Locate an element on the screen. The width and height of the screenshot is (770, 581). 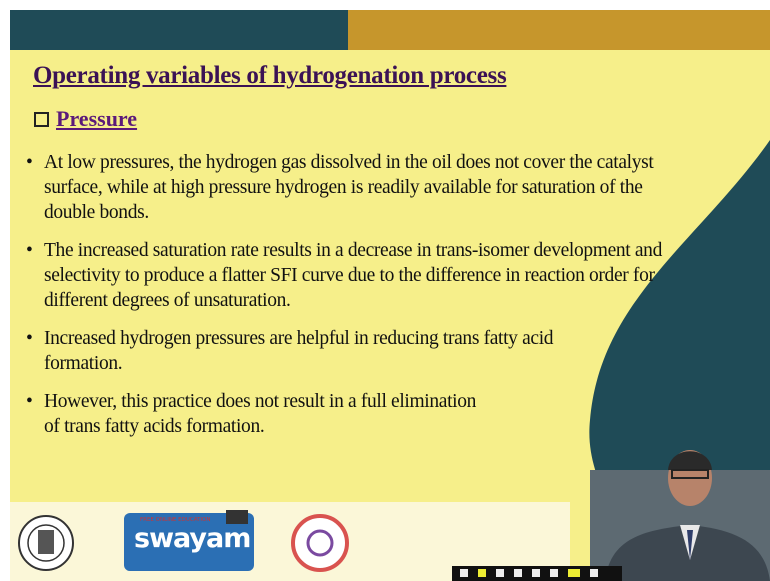
subheading: Pressure is located at coordinates (97, 118).